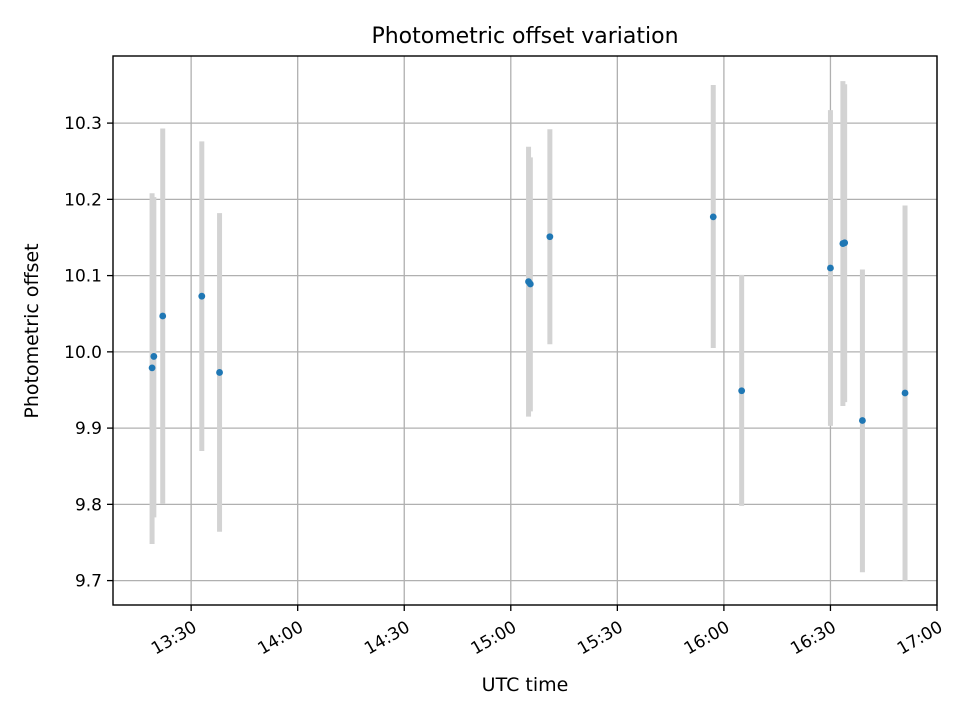 This screenshot has width=960, height=720. I want to click on y-tick-label: 9.9, so click(88, 429).